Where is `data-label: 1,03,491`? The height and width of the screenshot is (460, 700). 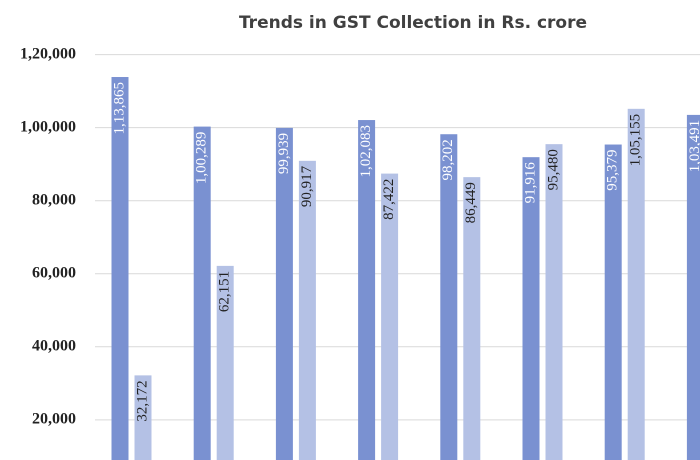 data-label: 1,03,491 is located at coordinates (693, 146).